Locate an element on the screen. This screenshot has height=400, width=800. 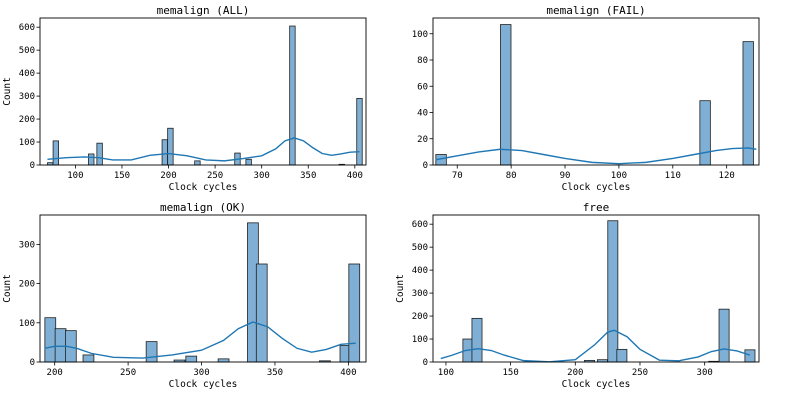
x-tick-label: 70 is located at coordinates (457, 176).